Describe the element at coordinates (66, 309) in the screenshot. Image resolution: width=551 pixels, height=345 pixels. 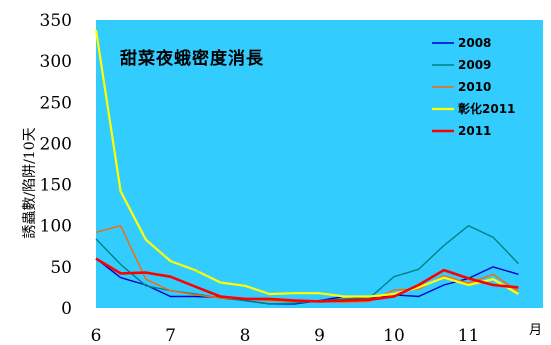
I see `y-tick-label: 0` at that location.